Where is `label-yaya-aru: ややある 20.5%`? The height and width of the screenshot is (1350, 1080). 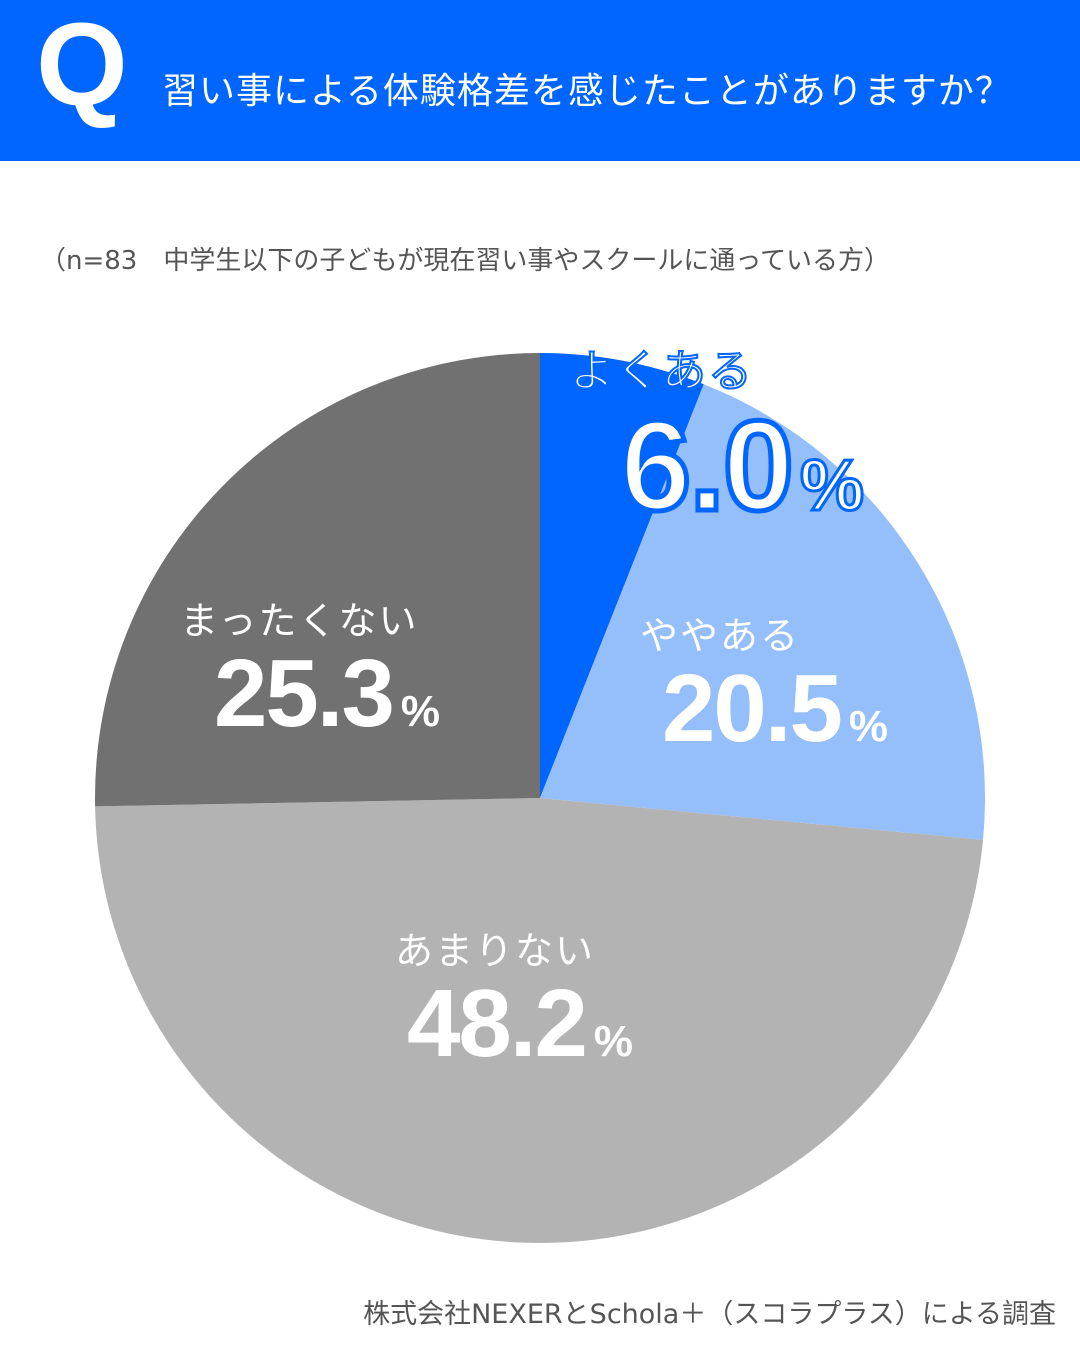 label-yaya-aru: ややある 20.5% is located at coordinates (764, 684).